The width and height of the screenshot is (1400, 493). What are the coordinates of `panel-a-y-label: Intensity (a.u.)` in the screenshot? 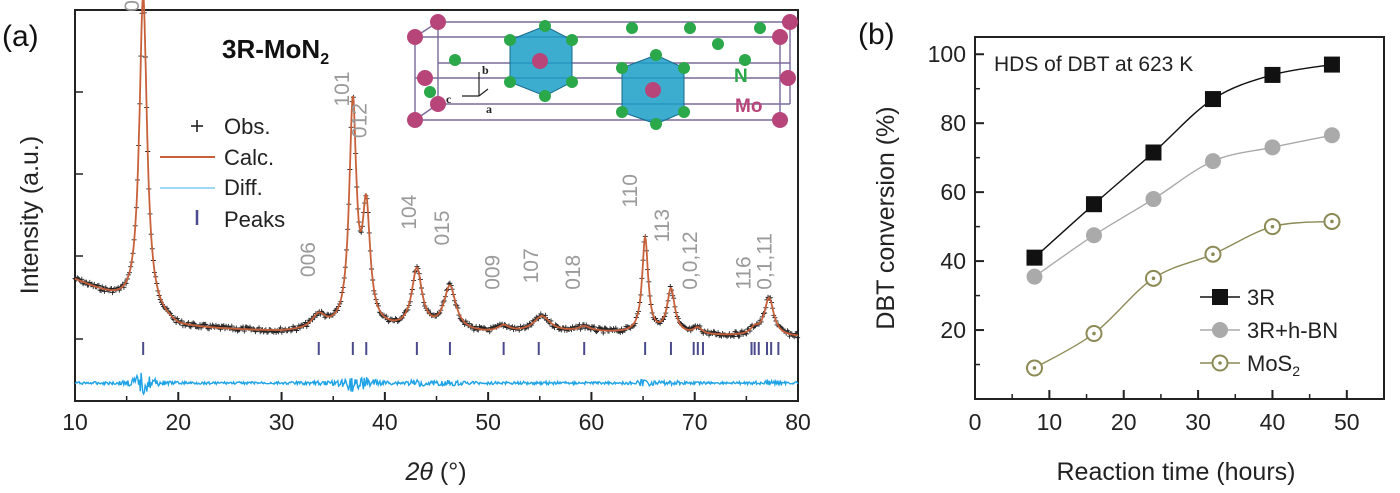 It's located at (30, 215).